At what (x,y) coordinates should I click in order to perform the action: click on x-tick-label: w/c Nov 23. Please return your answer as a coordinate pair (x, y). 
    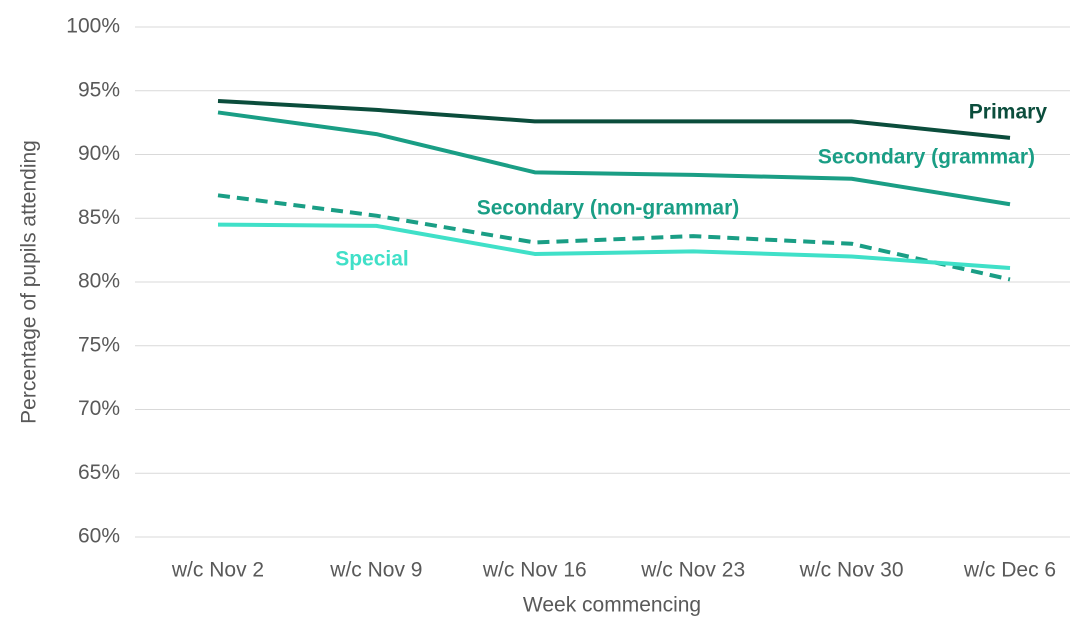
    Looking at the image, I should click on (692, 570).